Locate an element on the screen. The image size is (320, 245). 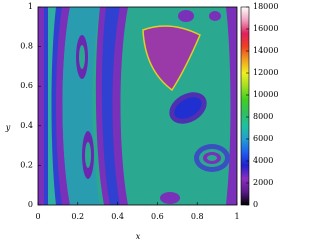
colorbar-tick-label: 10000 is located at coordinates (265, 94).